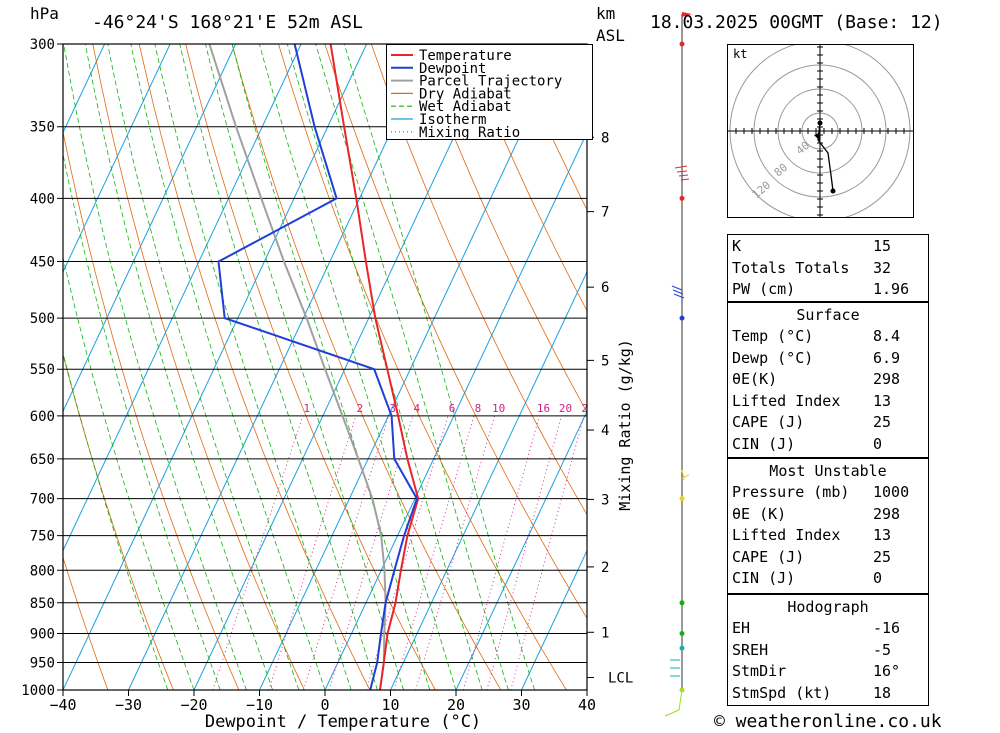 This screenshot has height=733, width=1000. I want to click on credit-link: © weatheronline.co.uk, so click(828, 721).